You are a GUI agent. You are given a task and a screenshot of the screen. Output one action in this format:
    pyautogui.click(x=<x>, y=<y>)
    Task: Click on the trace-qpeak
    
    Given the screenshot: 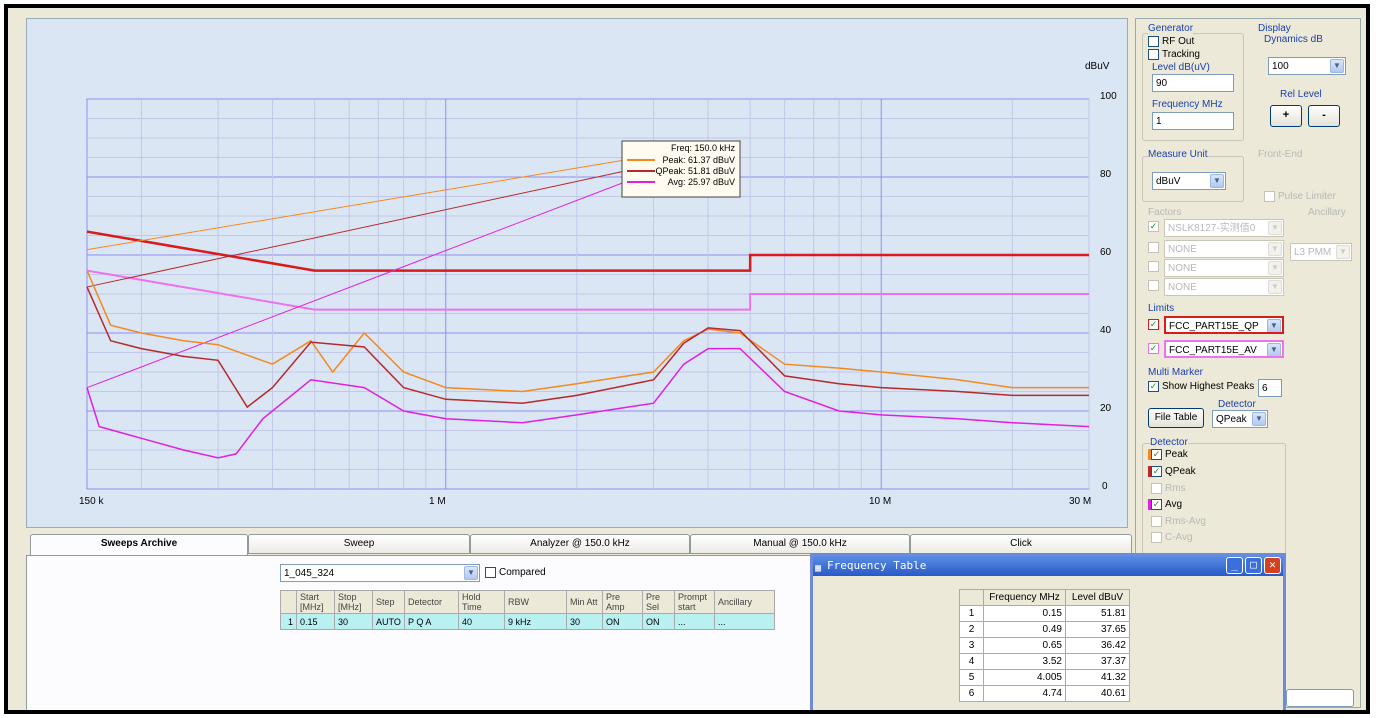 What is the action you would take?
    pyautogui.click(x=587, y=347)
    